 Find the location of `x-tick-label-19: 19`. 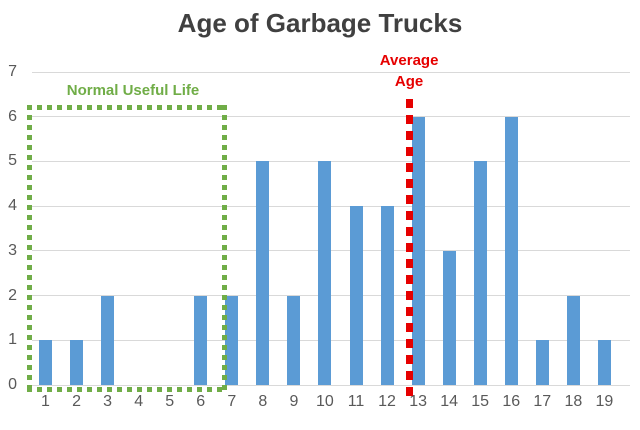

x-tick-label-19: 19 is located at coordinates (604, 401).